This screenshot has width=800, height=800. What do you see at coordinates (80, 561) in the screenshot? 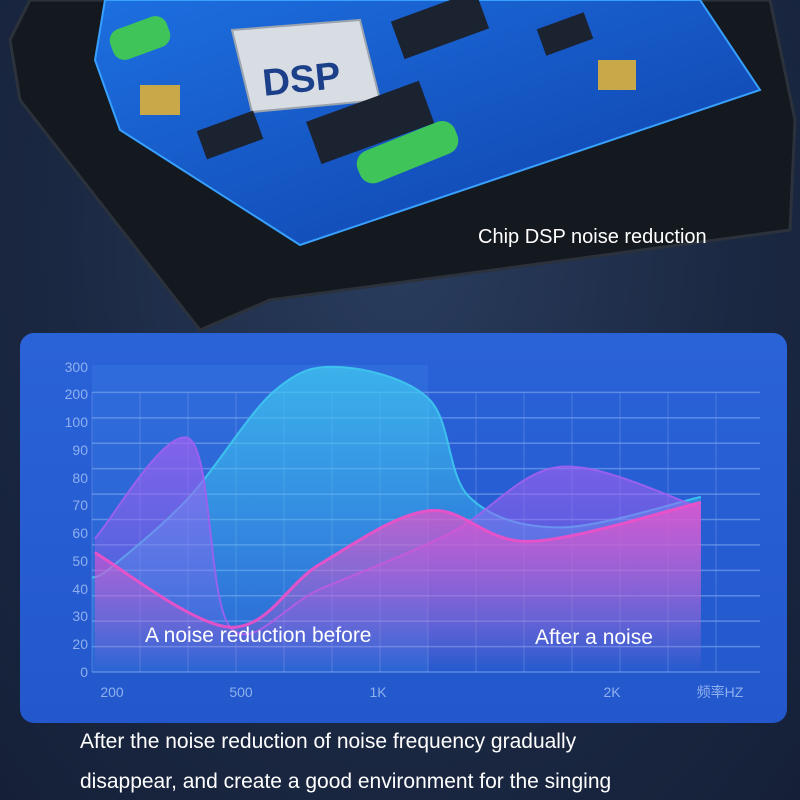
I see `y-tick-label: 50` at bounding box center [80, 561].